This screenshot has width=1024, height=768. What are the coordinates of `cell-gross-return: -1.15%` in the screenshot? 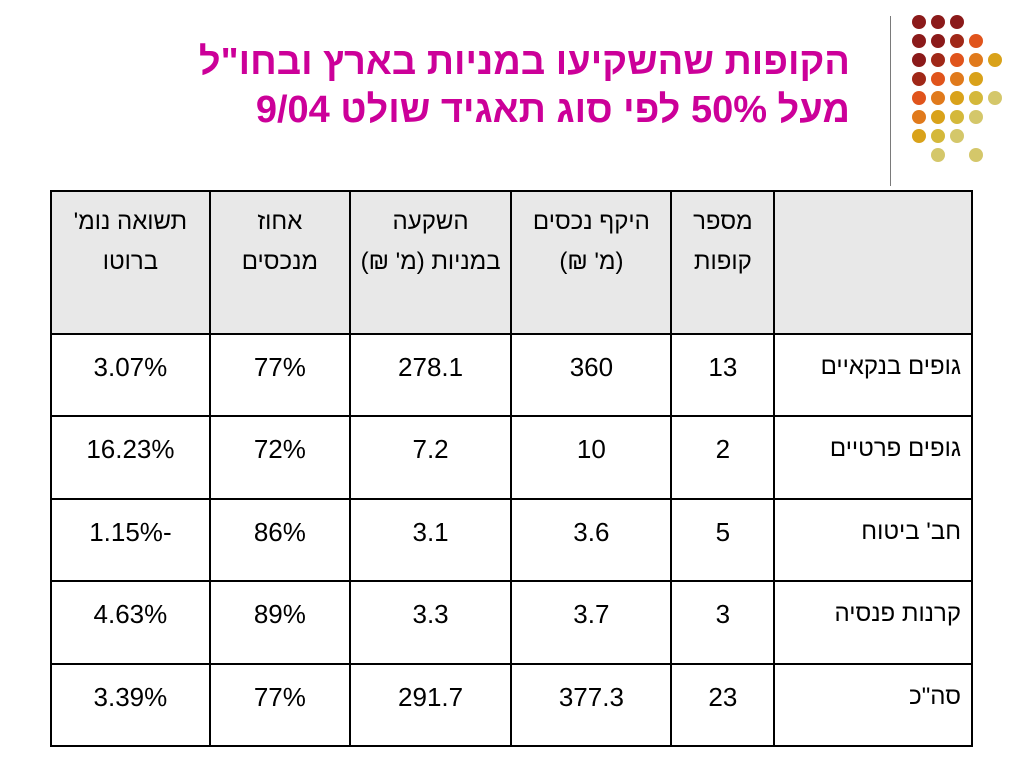 It's located at (130, 540).